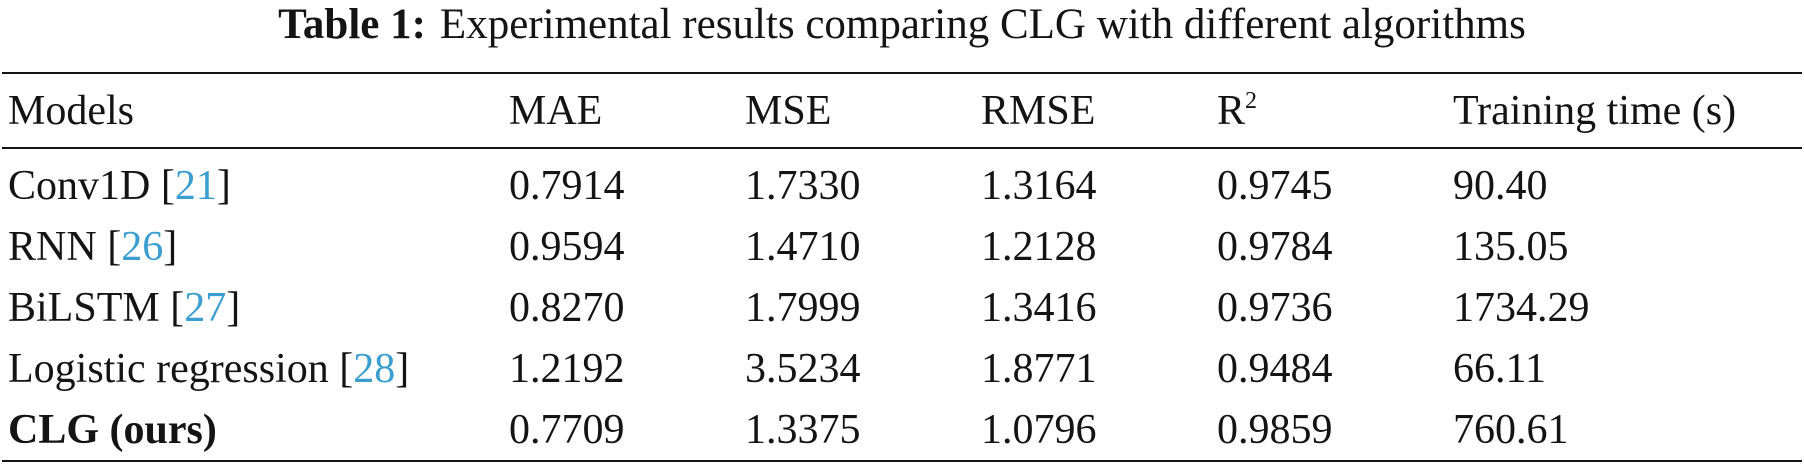 Image resolution: width=1804 pixels, height=475 pixels. Describe the element at coordinates (1039, 185) in the screenshot. I see `cell-rmse: 1.3164` at that location.